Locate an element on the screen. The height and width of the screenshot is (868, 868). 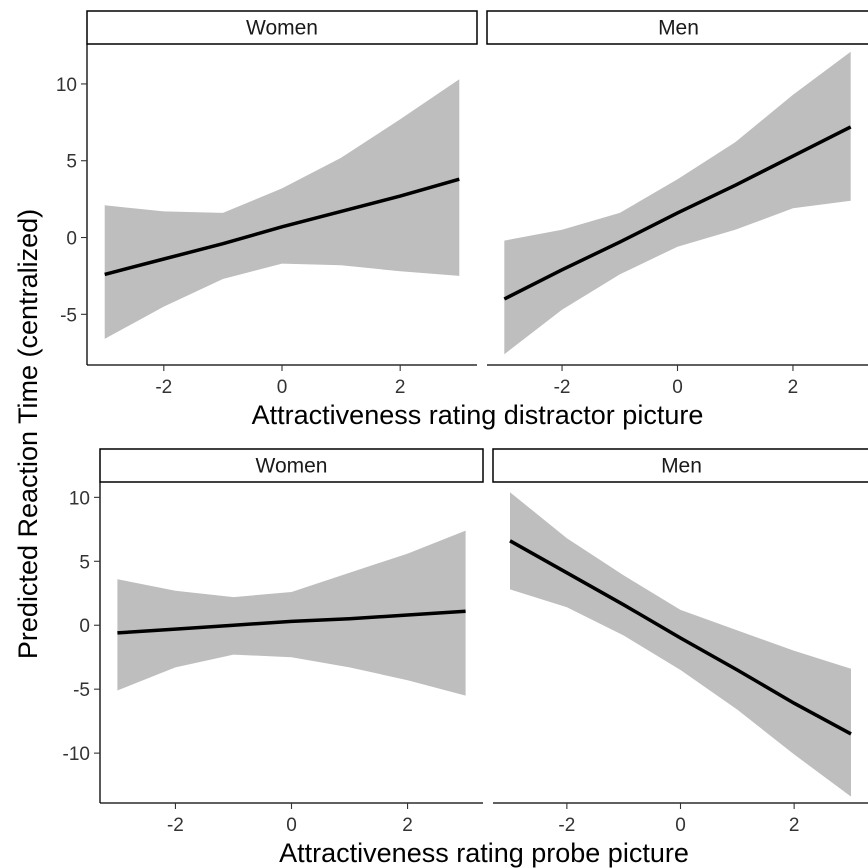
x-axis-title: Attractiveness rating distractor picture is located at coordinates (478, 415).